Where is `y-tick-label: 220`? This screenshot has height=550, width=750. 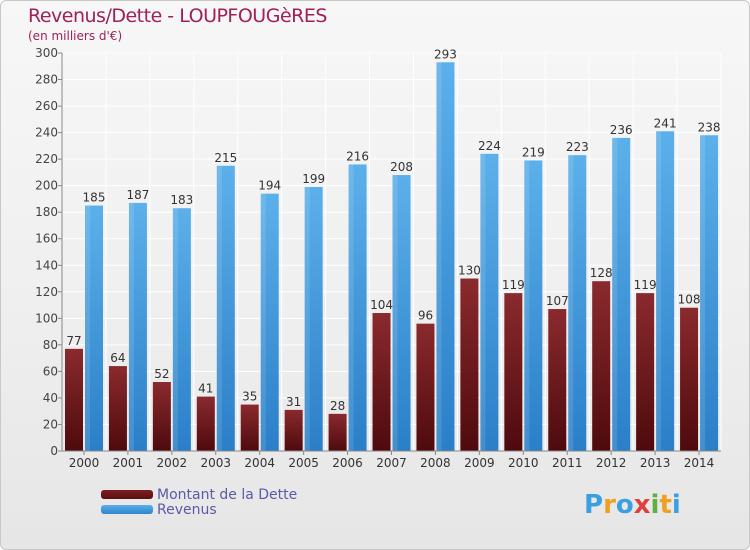 y-tick-label: 220 is located at coordinates (46, 159).